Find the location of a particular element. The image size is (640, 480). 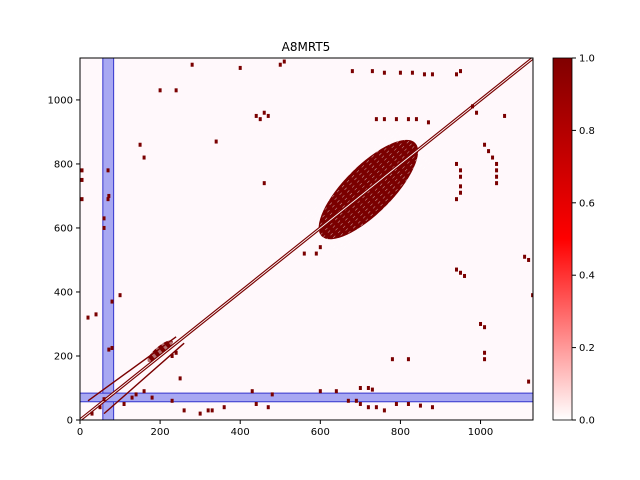

x-axis: 0 200 400 600 800 1000 is located at coordinates (285, 429).